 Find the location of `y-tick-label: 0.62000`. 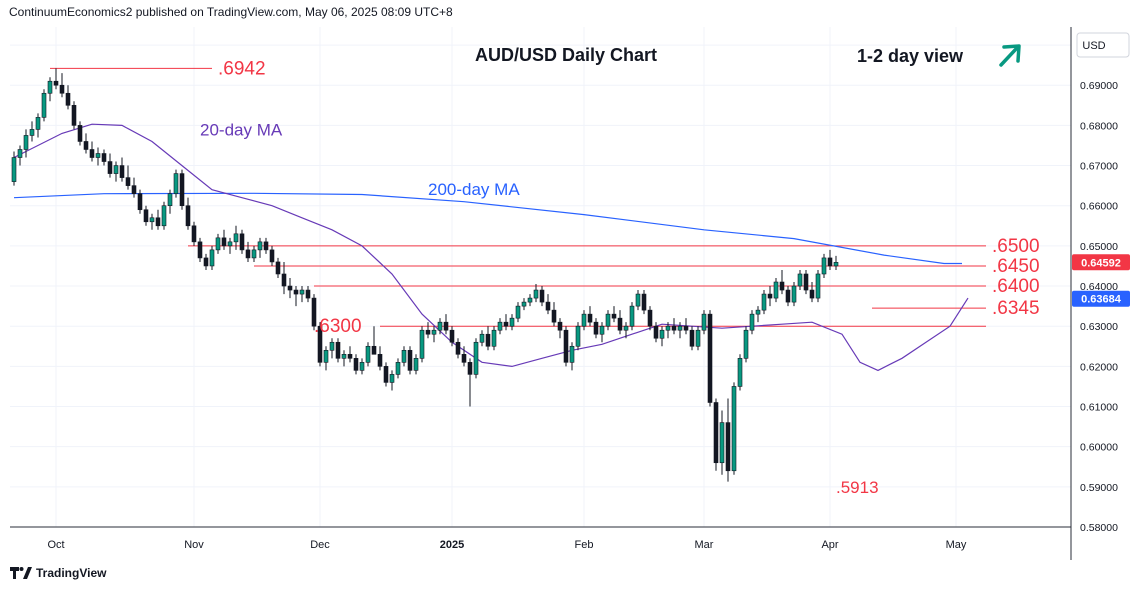

y-tick-label: 0.62000 is located at coordinates (1099, 367).